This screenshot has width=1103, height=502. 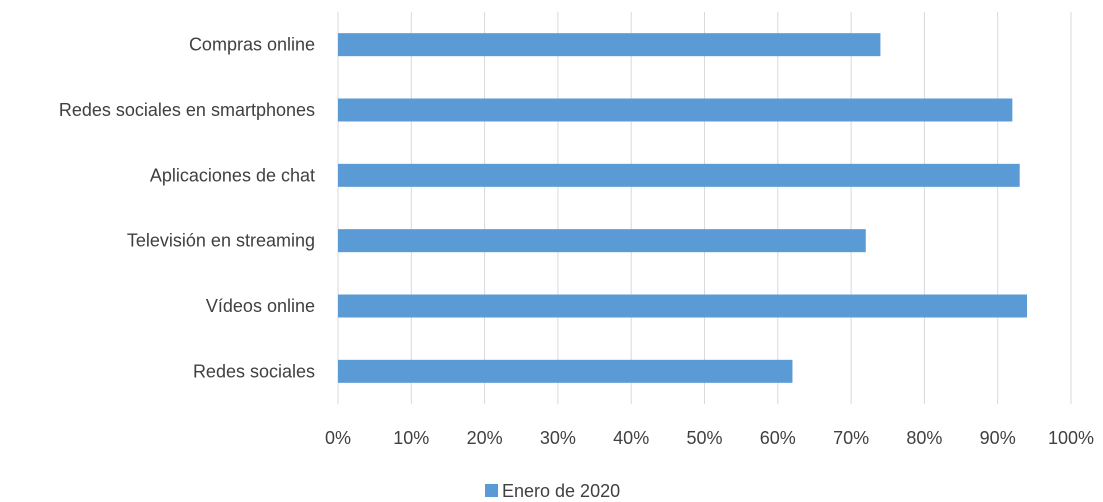 I want to click on x-tick-label: 90%, so click(x=998, y=438).